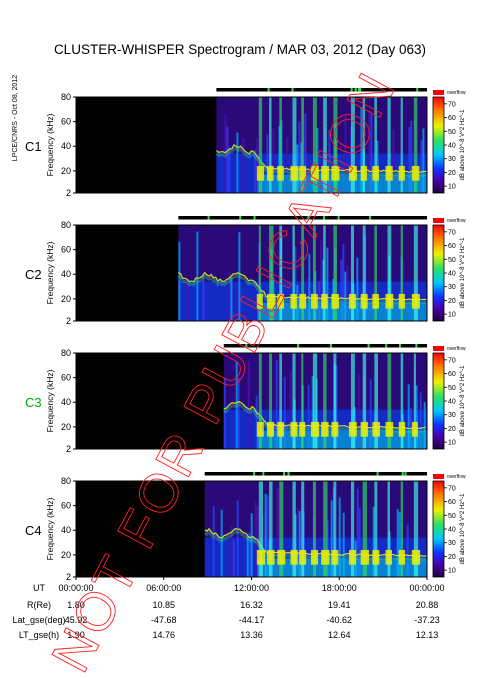 Image resolution: width=479 pixels, height=678 pixels. Describe the element at coordinates (163, 605) in the screenshot. I see `ephemeris-value: 10.85` at that location.